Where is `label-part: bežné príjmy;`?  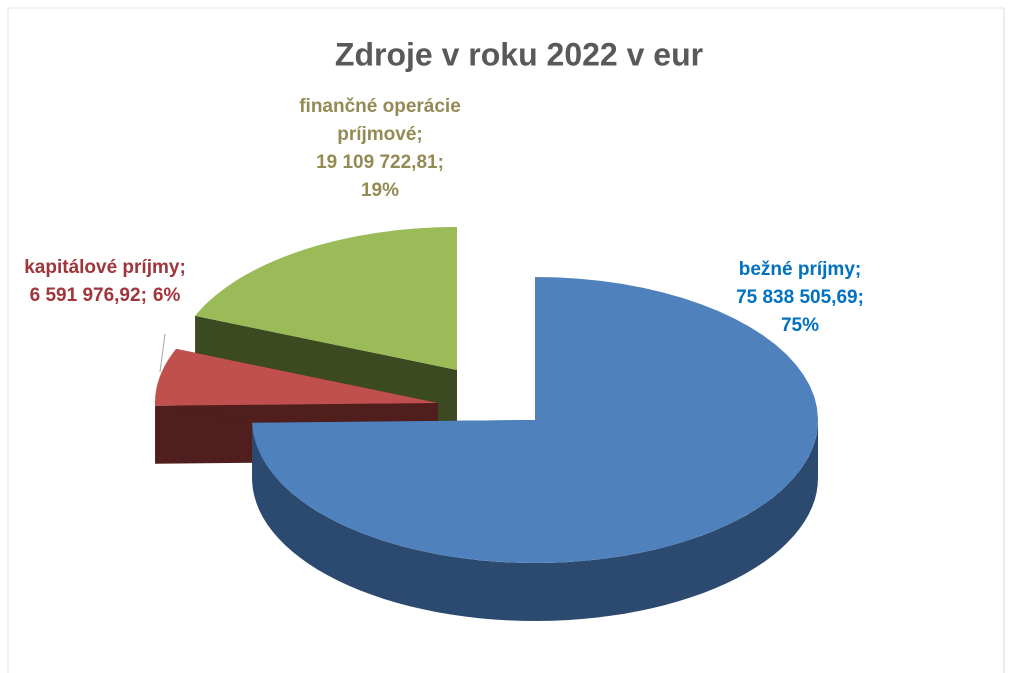
label-part: bežné príjmy; is located at coordinates (800, 269).